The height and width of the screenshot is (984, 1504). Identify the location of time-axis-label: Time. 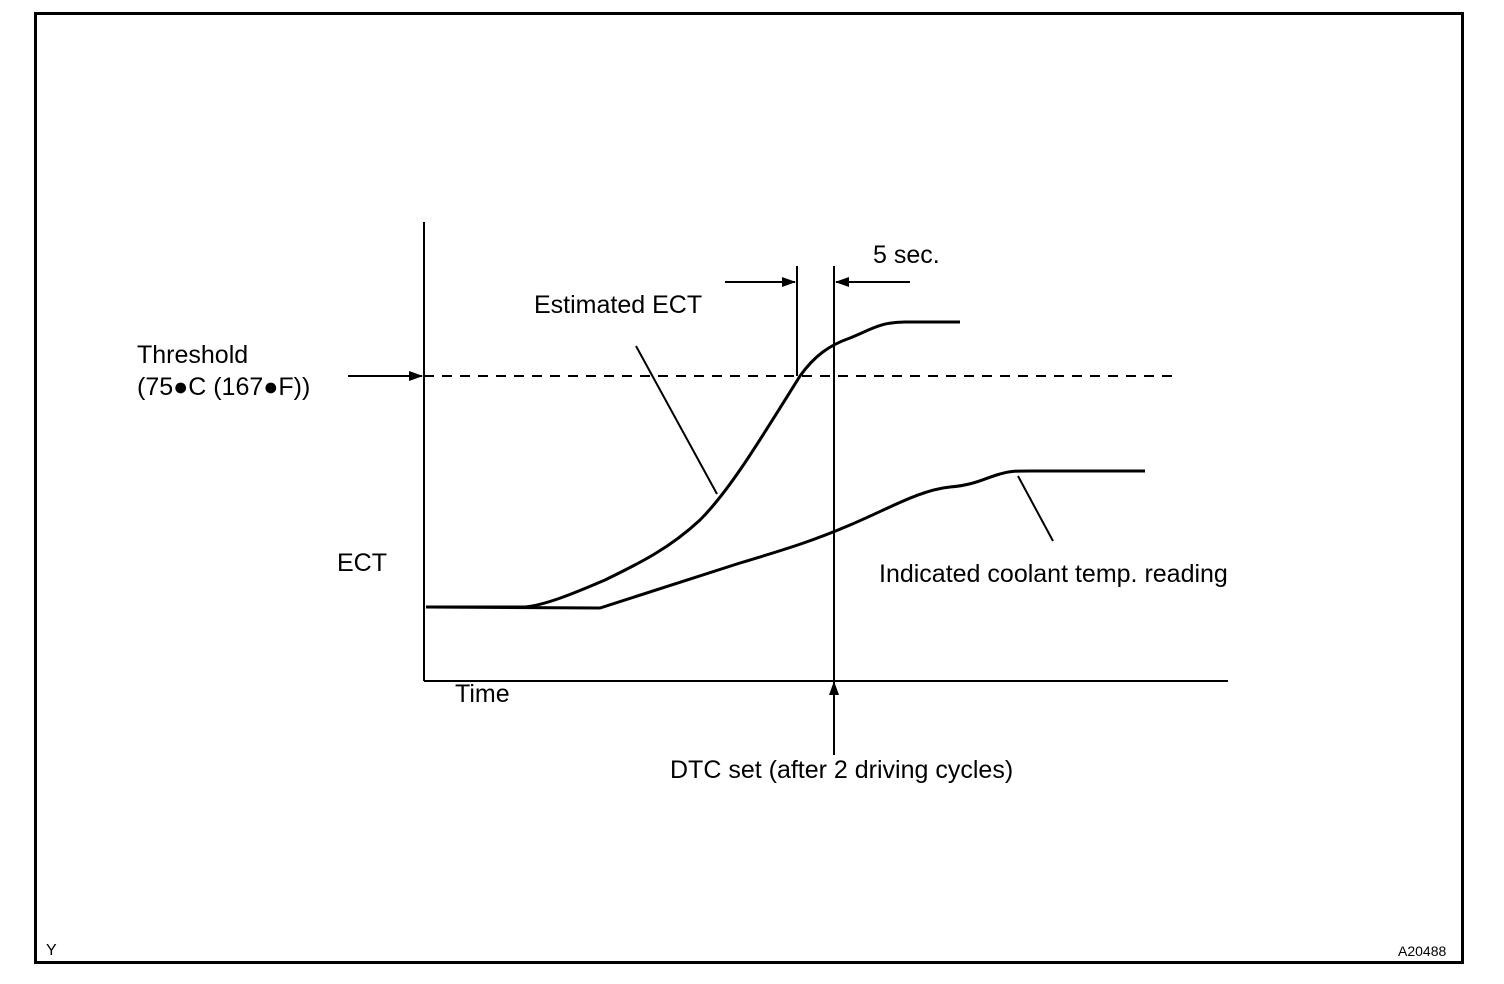
(482, 694).